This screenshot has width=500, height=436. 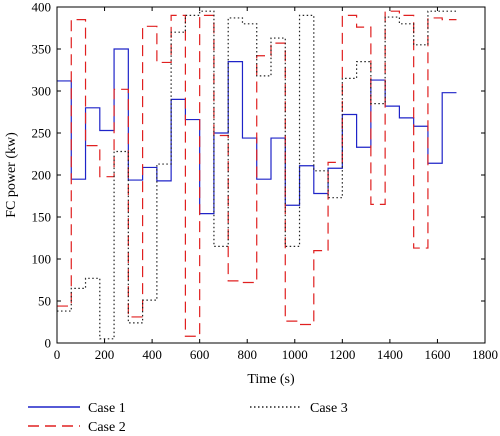 What do you see at coordinates (42, 133) in the screenshot?
I see `y-tick-label: 250` at bounding box center [42, 133].